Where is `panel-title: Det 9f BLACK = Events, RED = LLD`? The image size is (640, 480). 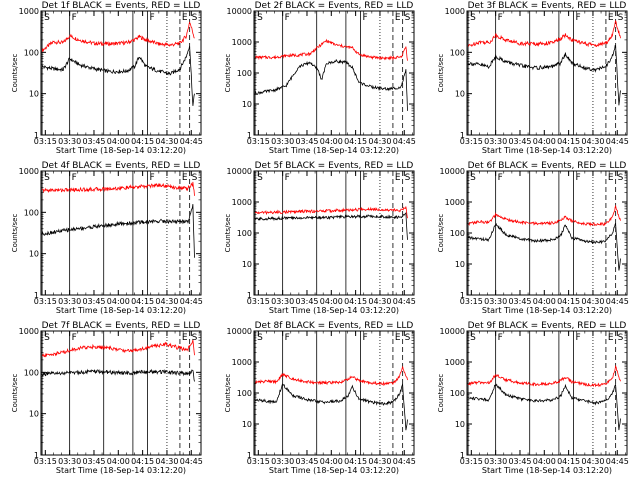 panel-title: Det 9f BLACK = Events, RED = LLD is located at coordinates (547, 326).